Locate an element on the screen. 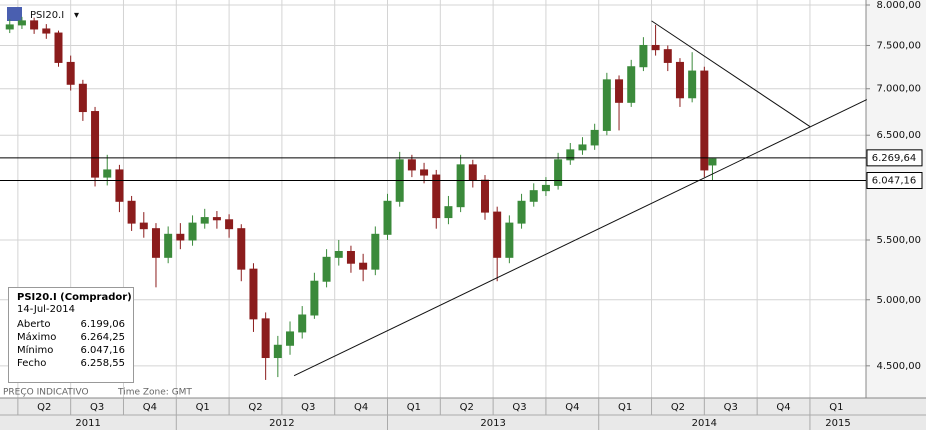 The image size is (926, 430). y-axis-area is located at coordinates (896, 215).